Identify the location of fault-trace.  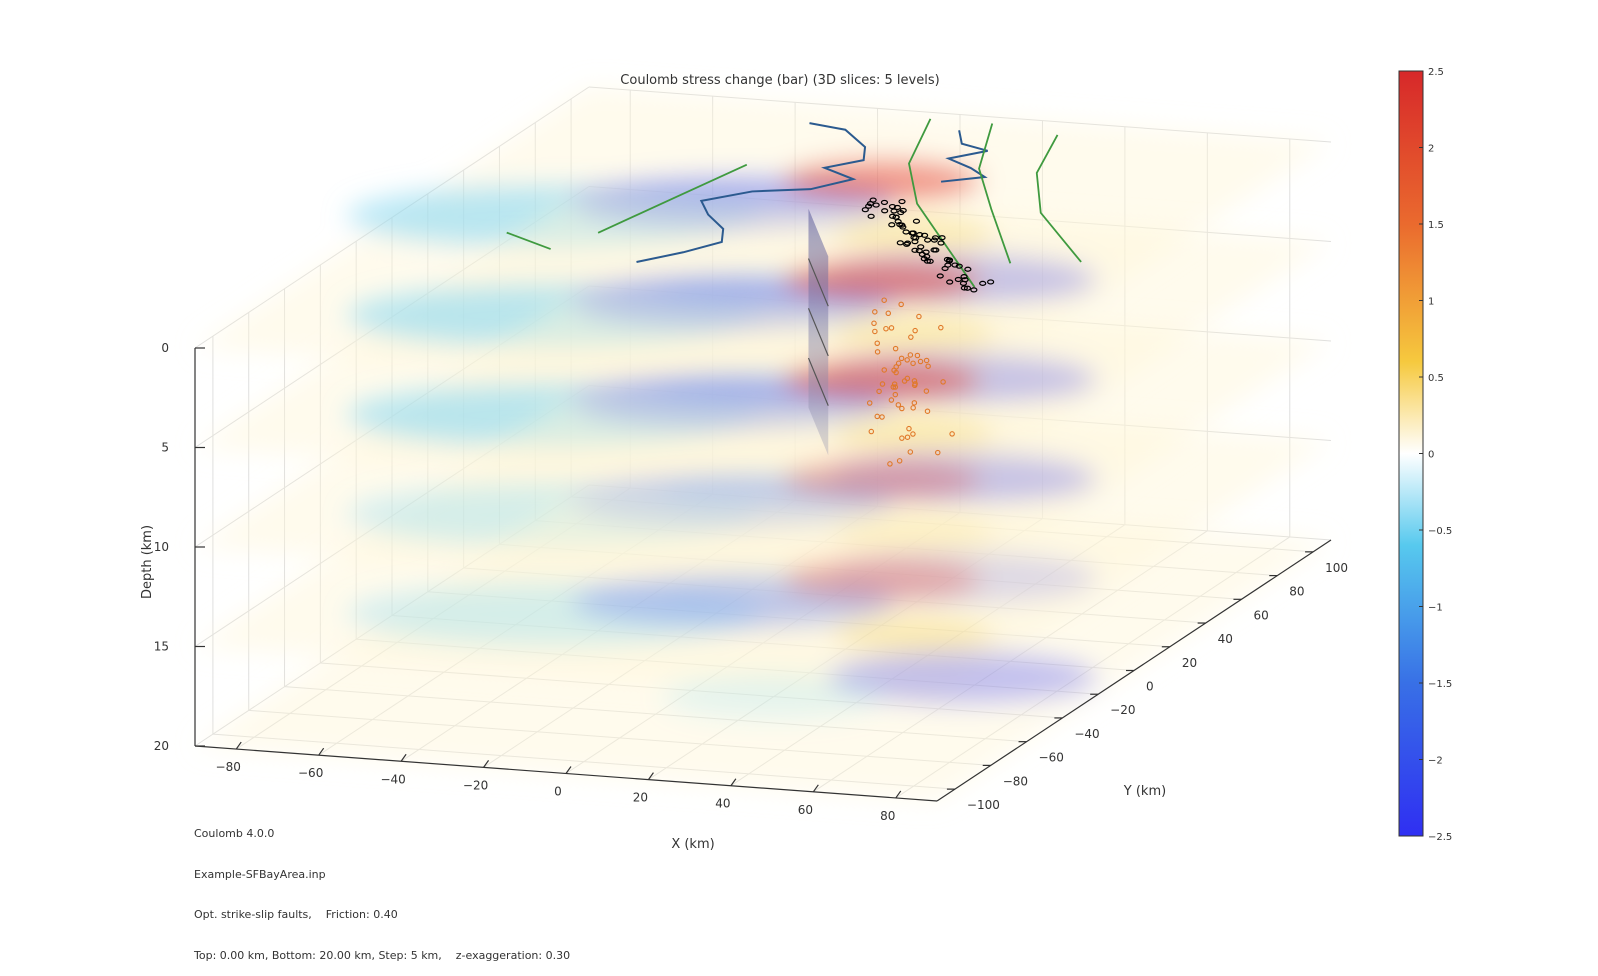
(995, 193).